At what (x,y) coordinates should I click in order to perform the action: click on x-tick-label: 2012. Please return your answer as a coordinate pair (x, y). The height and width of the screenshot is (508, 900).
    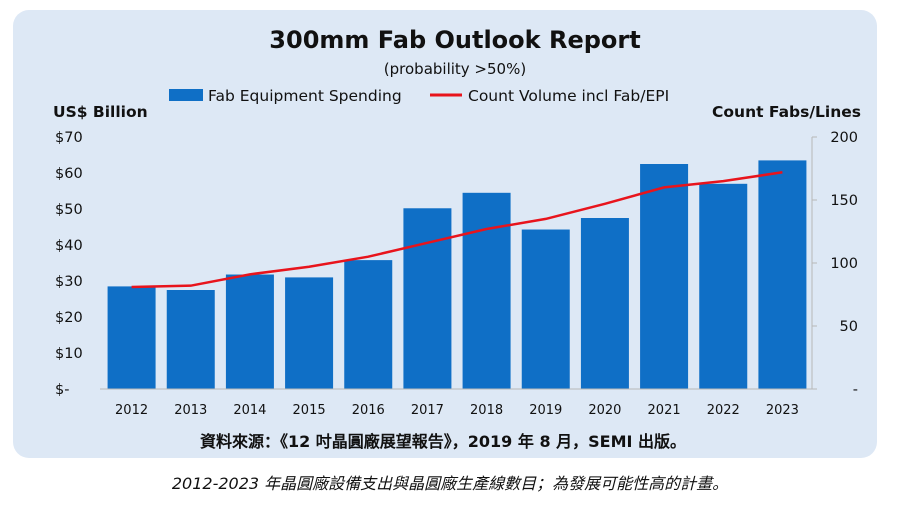
    Looking at the image, I should click on (131, 410).